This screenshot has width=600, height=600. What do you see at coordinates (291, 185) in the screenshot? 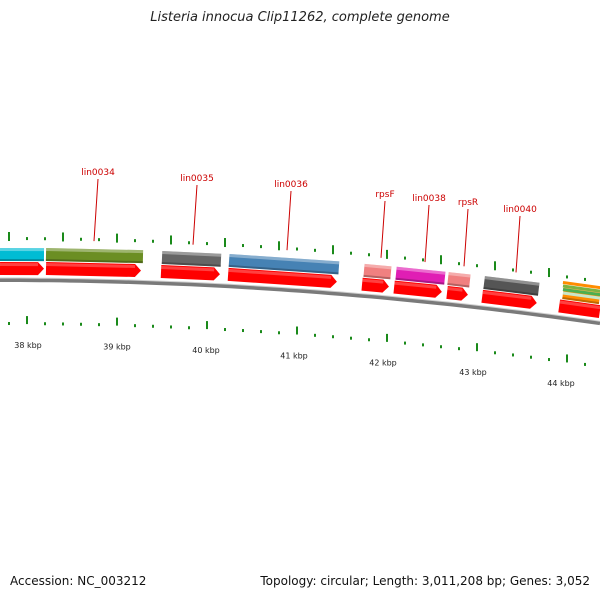
I see `gene-label-lin0036: lin0036` at bounding box center [291, 185].